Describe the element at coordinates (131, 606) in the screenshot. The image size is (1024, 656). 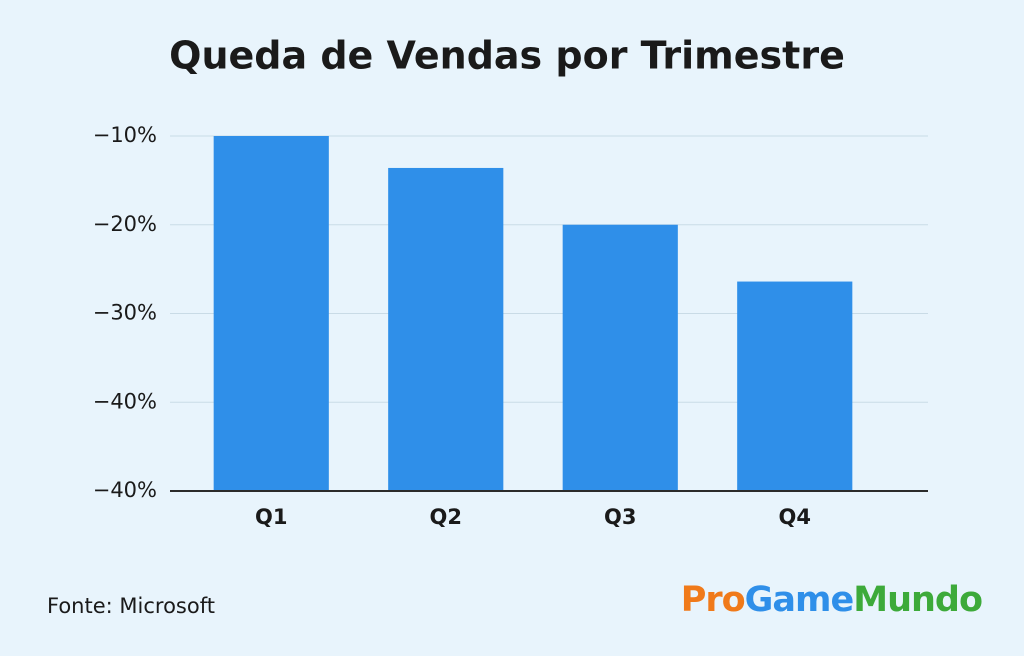
I see `source-note: Fonte: Microsoft` at that location.